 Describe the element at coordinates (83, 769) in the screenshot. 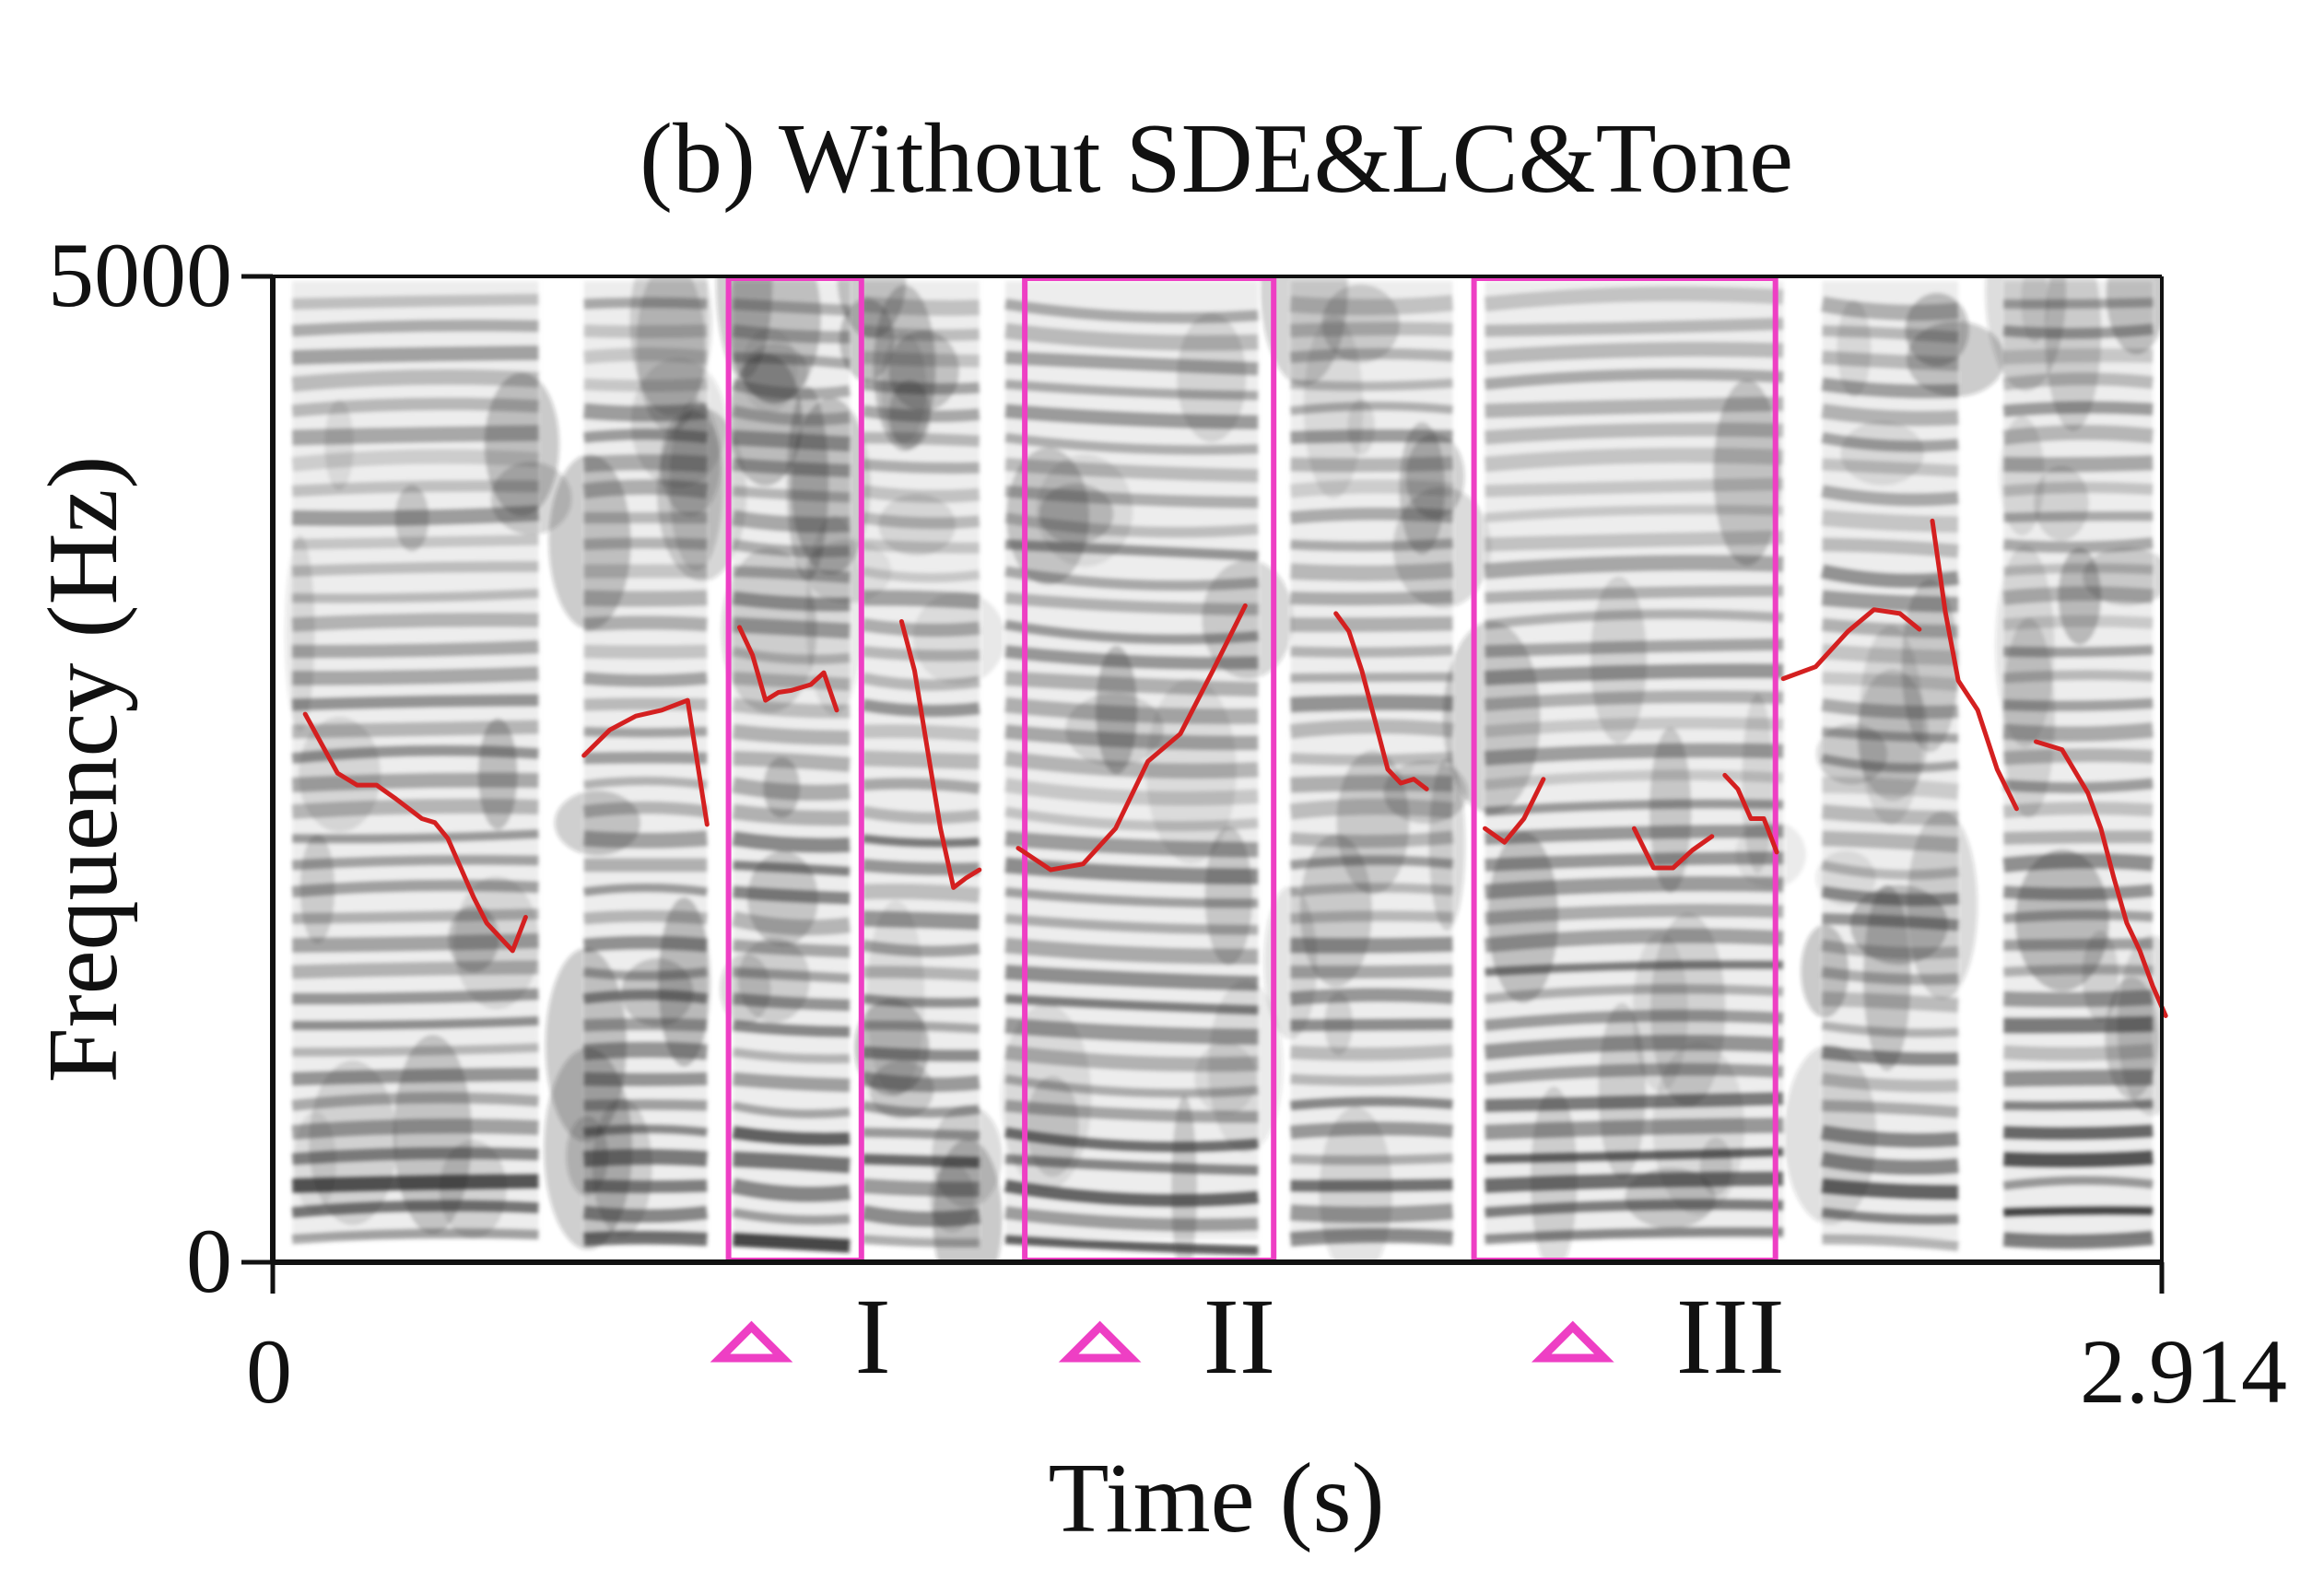

I see `y-axis-label: Frequency (Hz)` at that location.